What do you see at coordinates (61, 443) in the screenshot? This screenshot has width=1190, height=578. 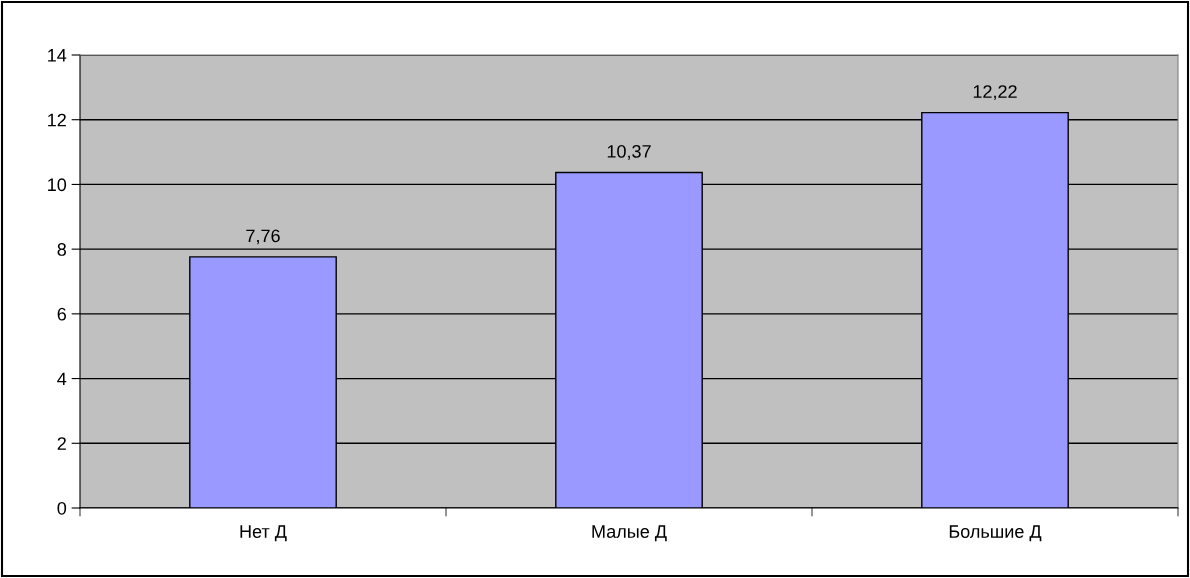 I see `y-tick-label: 2` at bounding box center [61, 443].